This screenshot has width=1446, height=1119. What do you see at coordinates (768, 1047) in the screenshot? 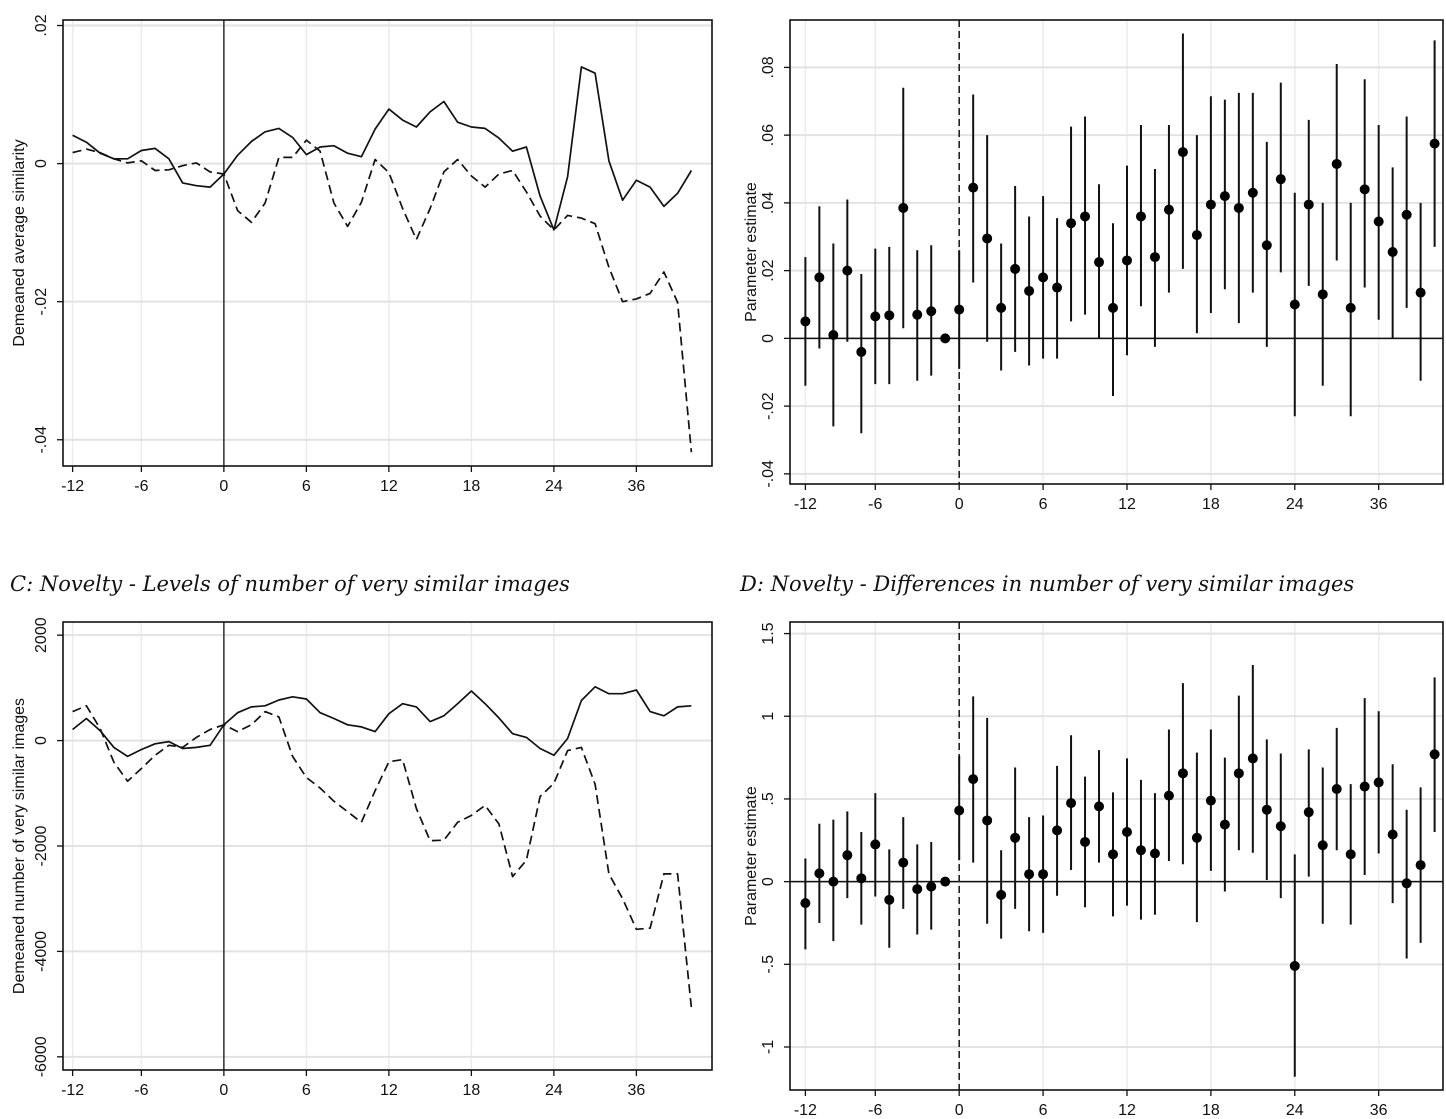
I see `y-tick-label: -1` at bounding box center [768, 1047].